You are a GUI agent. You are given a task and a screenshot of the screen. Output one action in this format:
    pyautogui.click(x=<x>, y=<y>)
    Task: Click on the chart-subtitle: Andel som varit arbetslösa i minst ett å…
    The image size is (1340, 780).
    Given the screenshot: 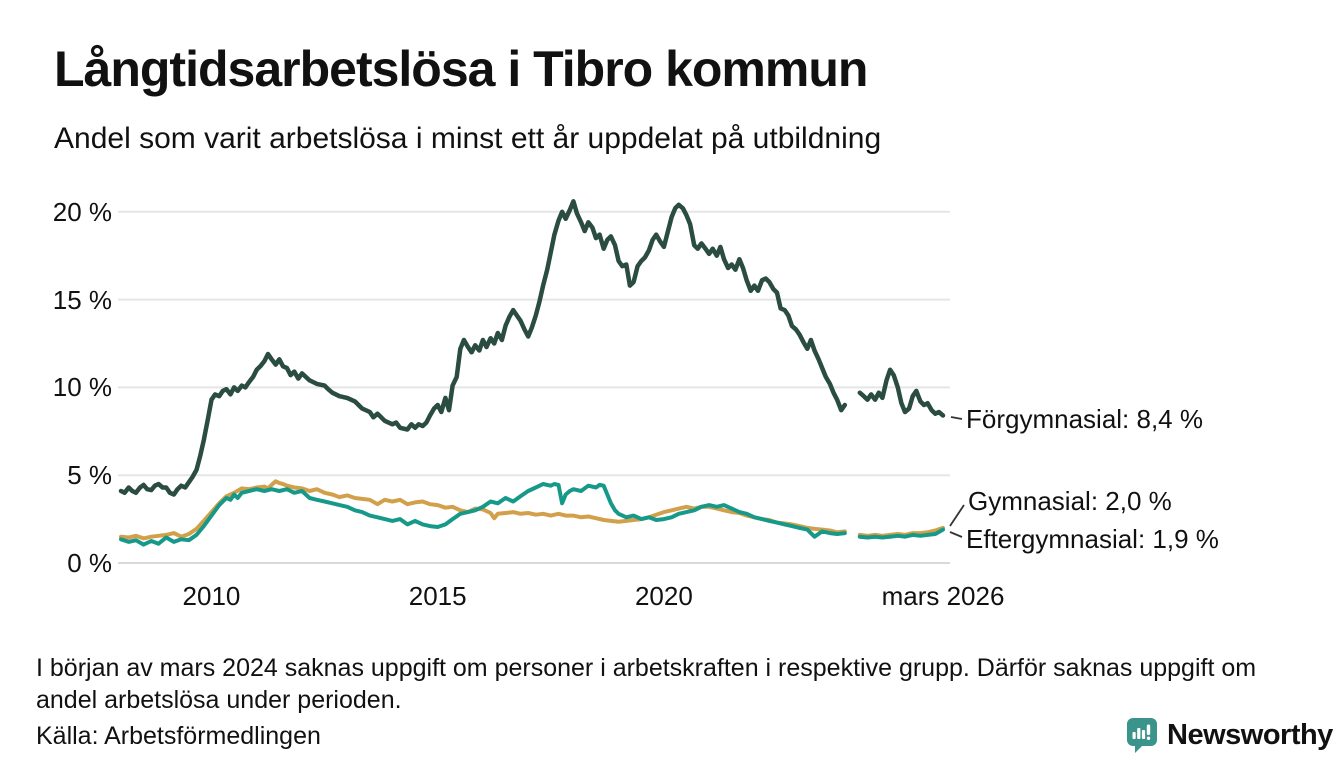 What is the action you would take?
    pyautogui.click(x=468, y=138)
    